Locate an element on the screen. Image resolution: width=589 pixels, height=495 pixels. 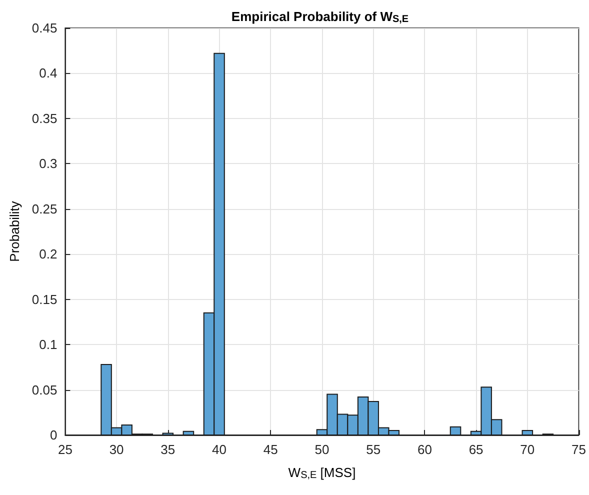
y-tick-label: 0.1 is located at coordinates (48, 344).